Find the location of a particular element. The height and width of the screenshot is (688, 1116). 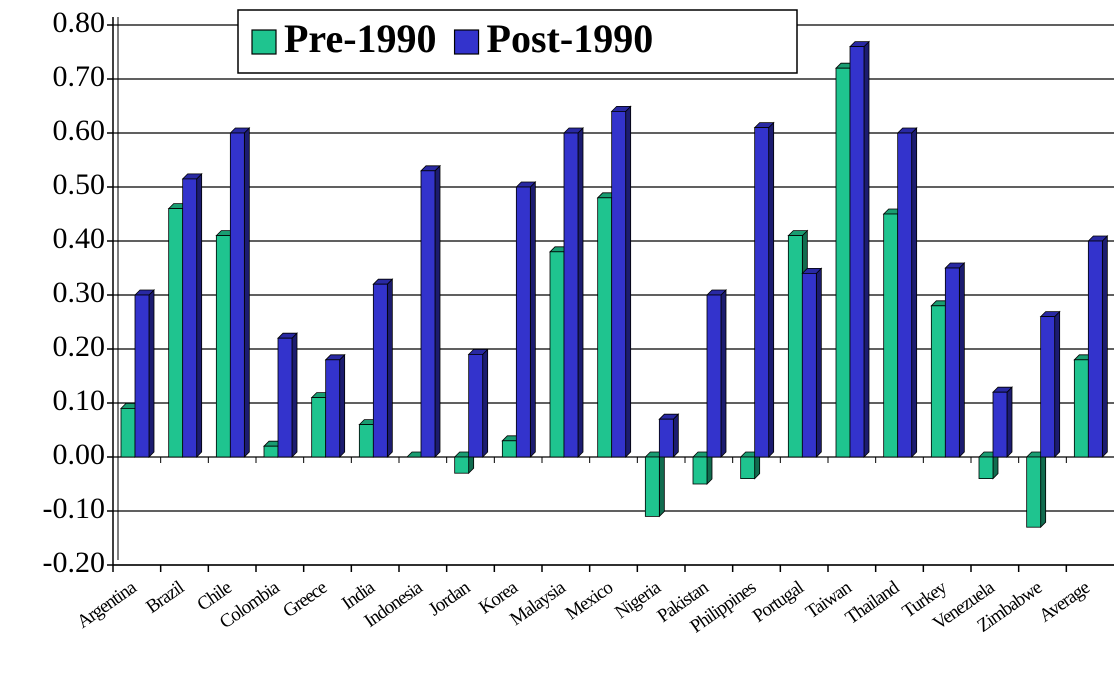

y-tick-label: -0.20 is located at coordinates (74, 562).